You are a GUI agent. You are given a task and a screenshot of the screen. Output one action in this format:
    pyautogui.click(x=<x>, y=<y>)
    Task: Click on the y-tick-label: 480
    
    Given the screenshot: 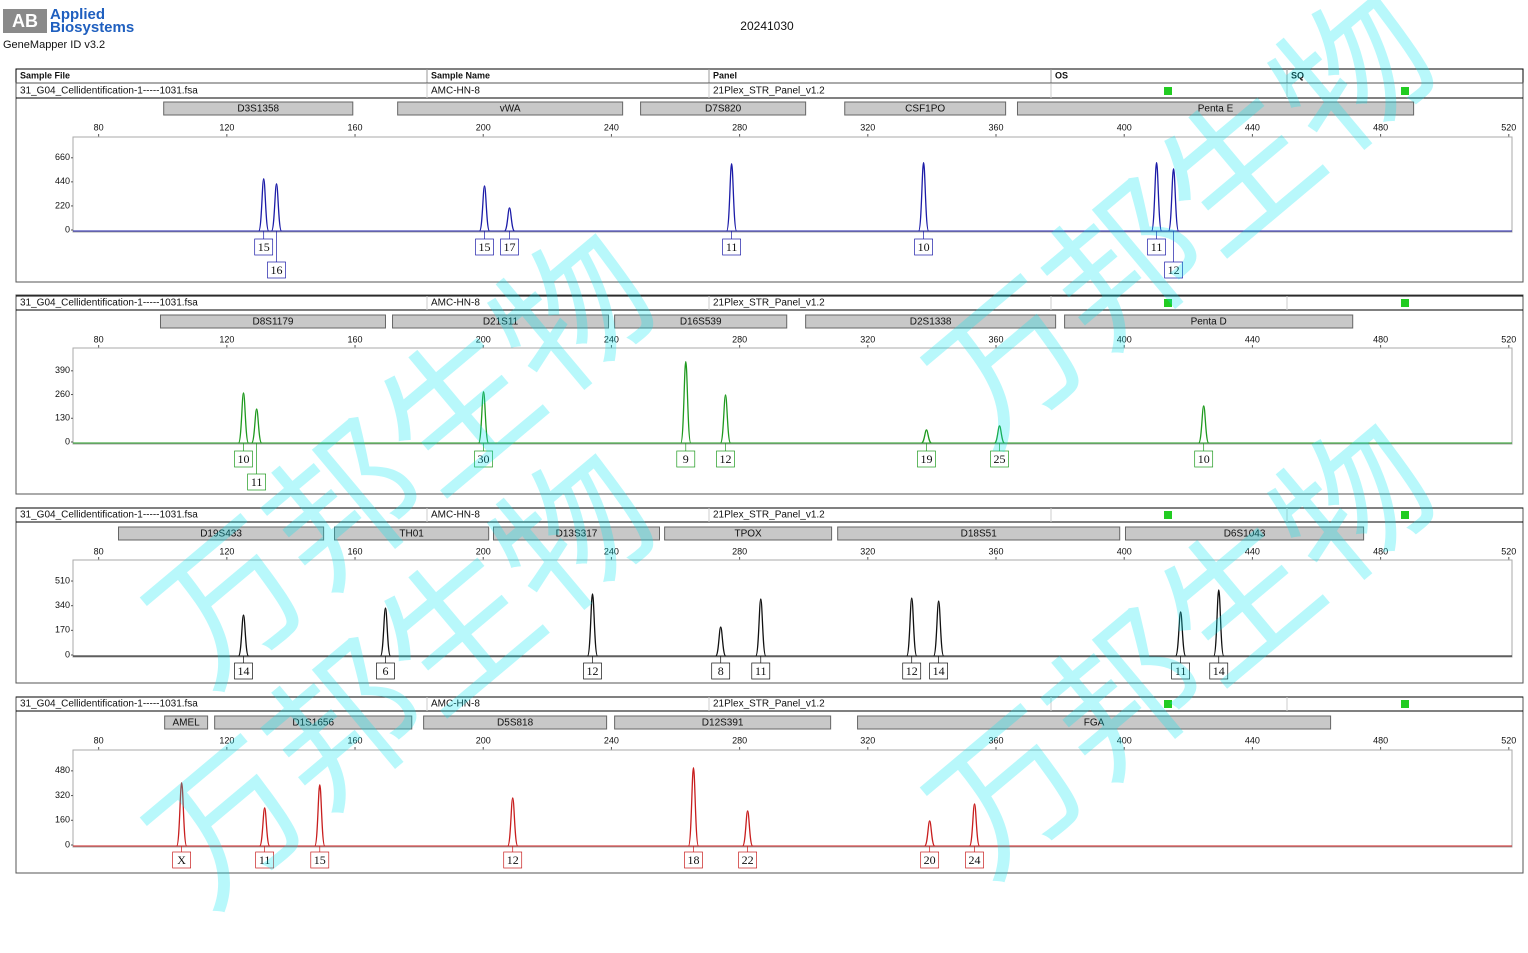 What is the action you would take?
    pyautogui.click(x=62, y=770)
    